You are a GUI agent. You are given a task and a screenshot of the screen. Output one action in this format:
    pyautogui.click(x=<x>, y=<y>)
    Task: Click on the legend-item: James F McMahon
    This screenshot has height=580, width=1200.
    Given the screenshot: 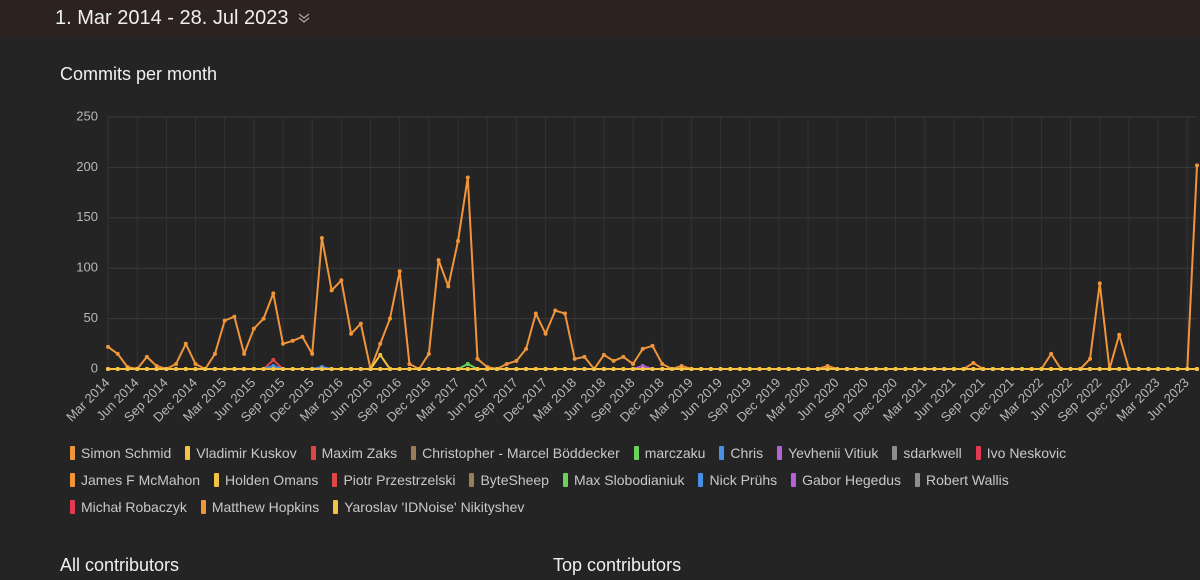 What is the action you would take?
    pyautogui.click(x=135, y=479)
    